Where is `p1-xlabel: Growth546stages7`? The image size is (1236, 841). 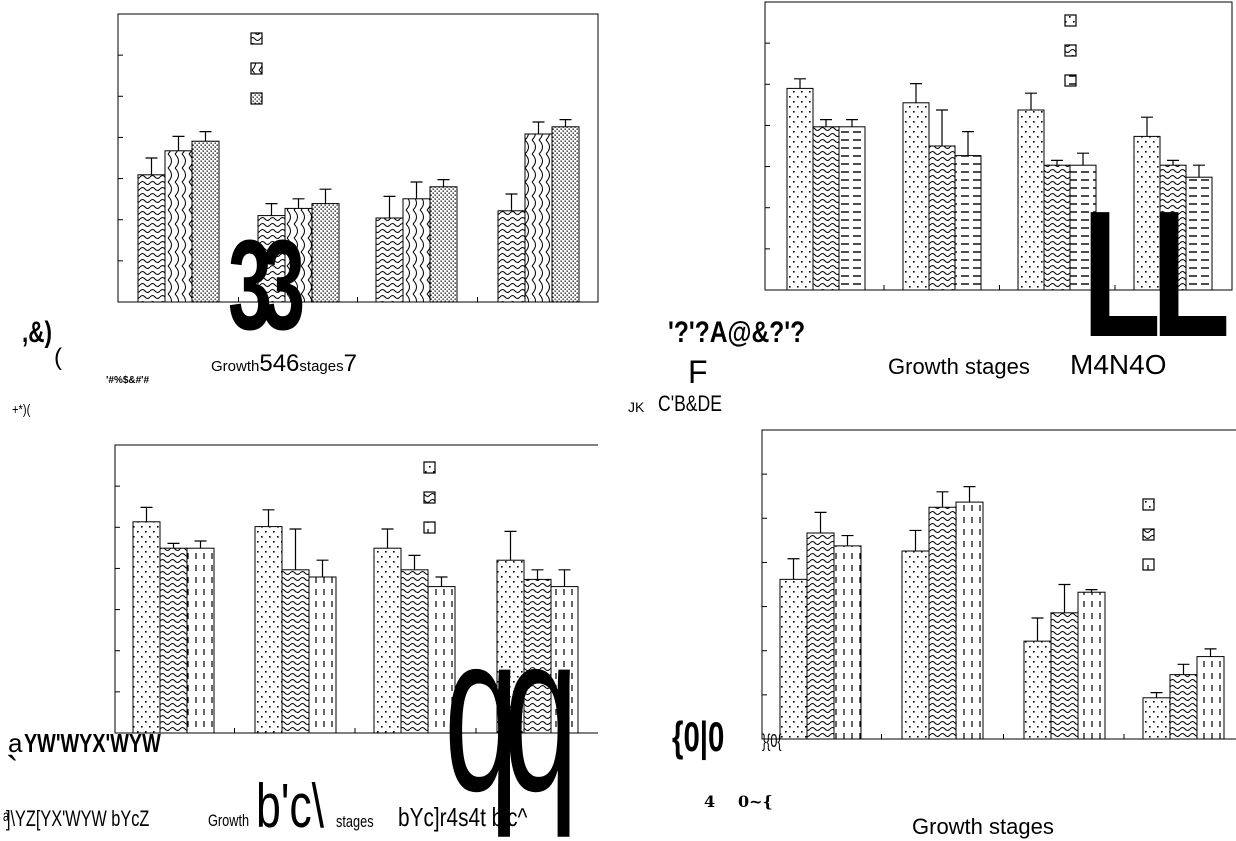
p1-xlabel: Growth546stages7 is located at coordinates (284, 364).